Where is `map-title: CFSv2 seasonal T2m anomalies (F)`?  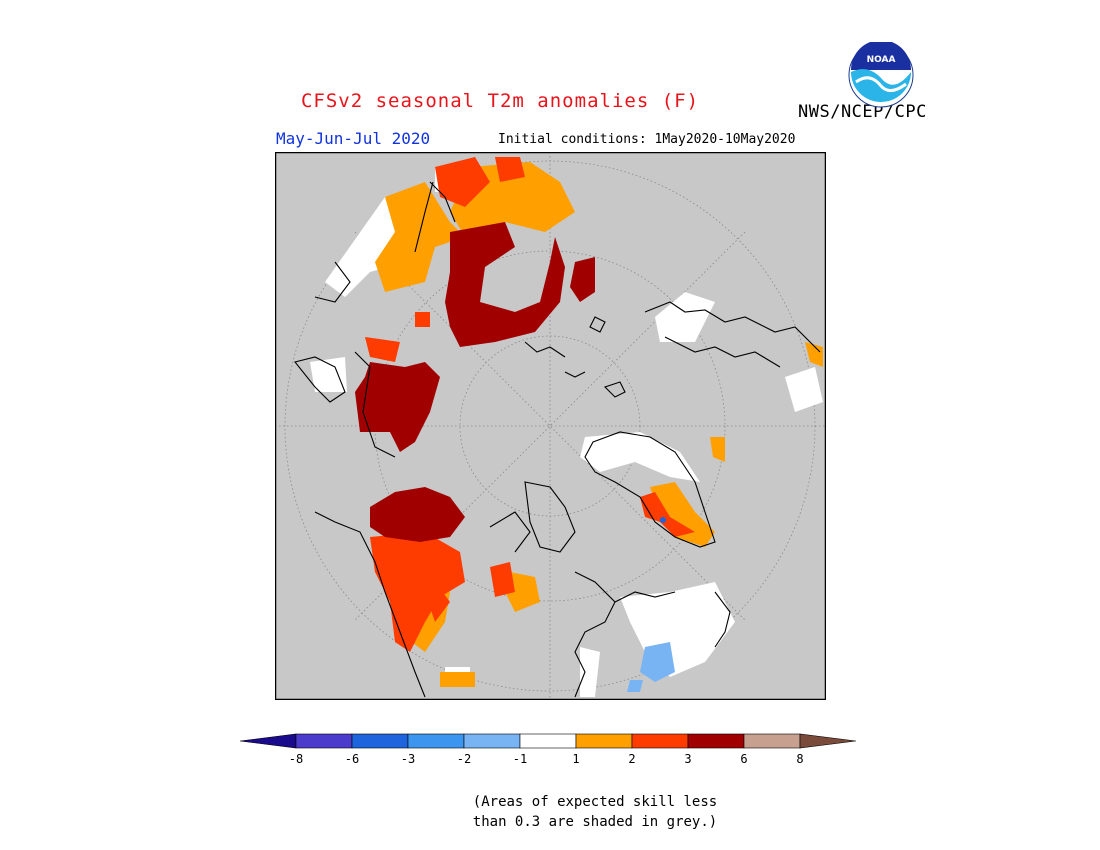 map-title: CFSv2 seasonal T2m anomalies (F) is located at coordinates (500, 101).